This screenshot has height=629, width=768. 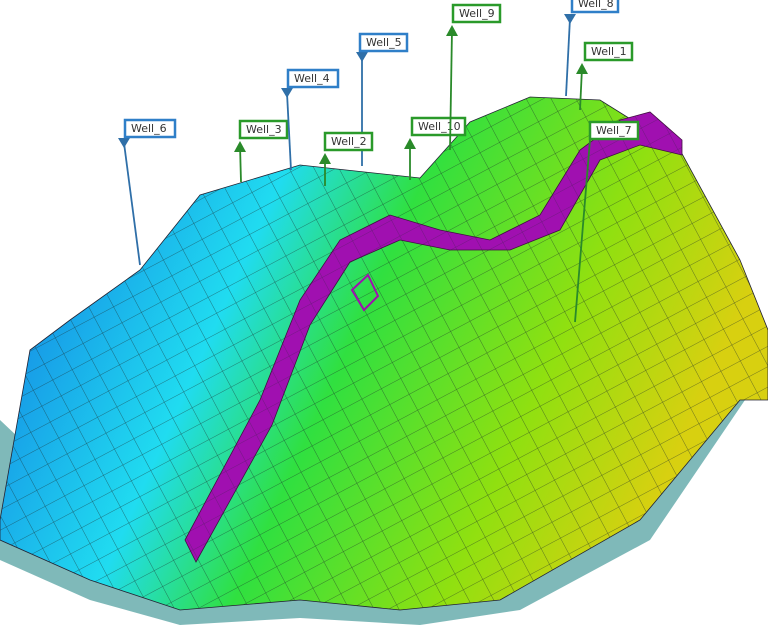 What do you see at coordinates (382, 99) in the screenshot?
I see `well: Well_5` at bounding box center [382, 99].